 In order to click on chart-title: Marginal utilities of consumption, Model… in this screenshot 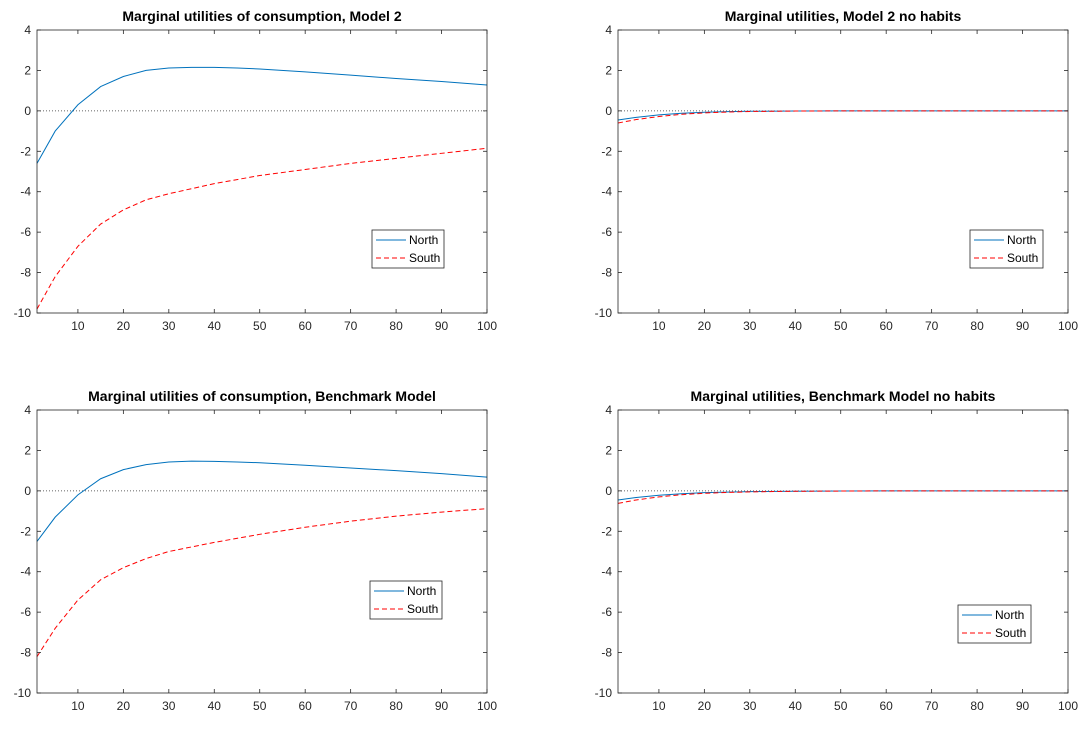, I will do `click(261, 16)`.